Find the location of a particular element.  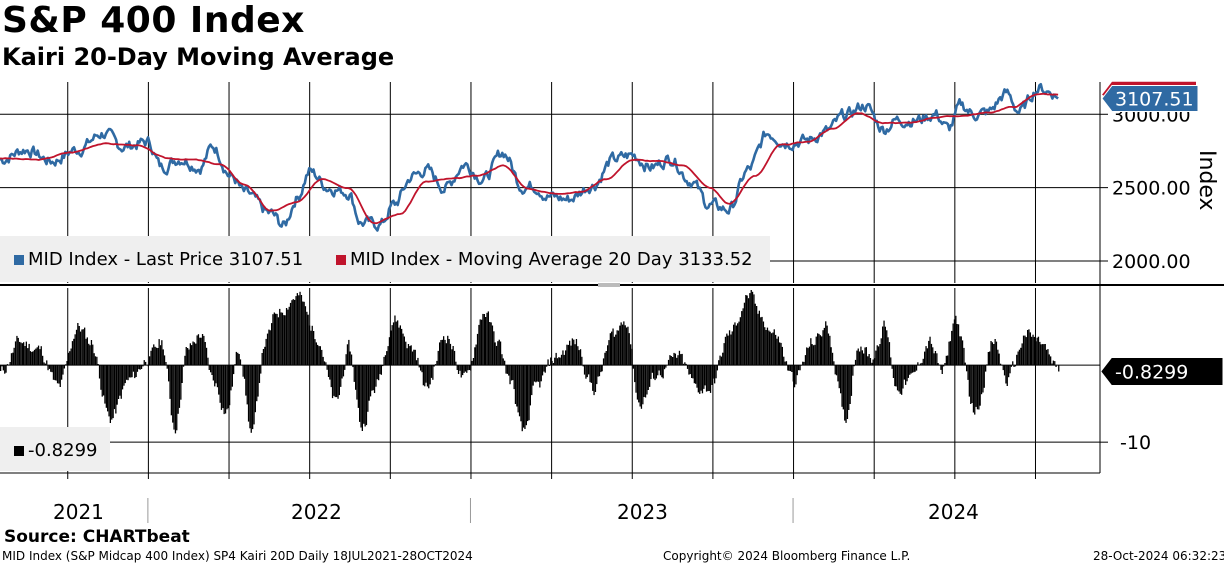

legend-label-kairi: -0.8299 is located at coordinates (63, 450).